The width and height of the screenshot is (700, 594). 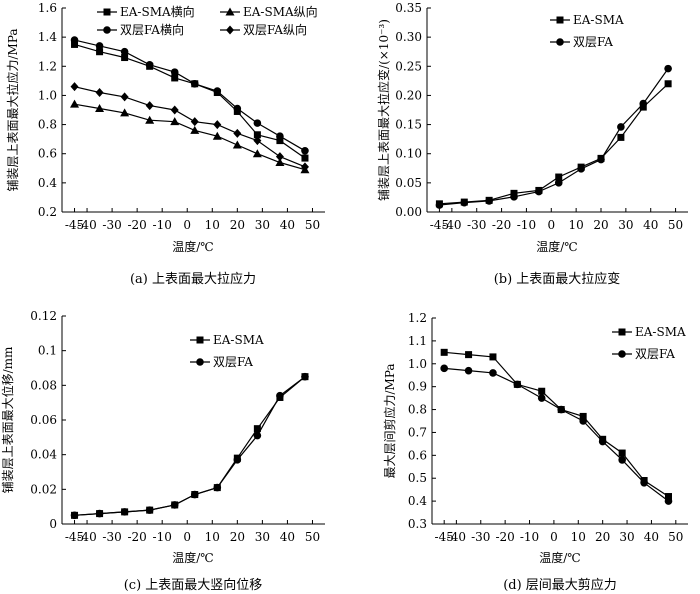 I want to click on y-tick-label: 0.08, so click(x=43, y=385).